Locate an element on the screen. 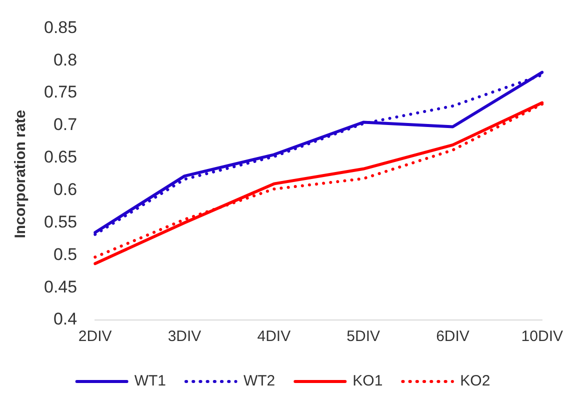 Image resolution: width=579 pixels, height=407 pixels. y-tick-label: 0.55 is located at coordinates (61, 222).